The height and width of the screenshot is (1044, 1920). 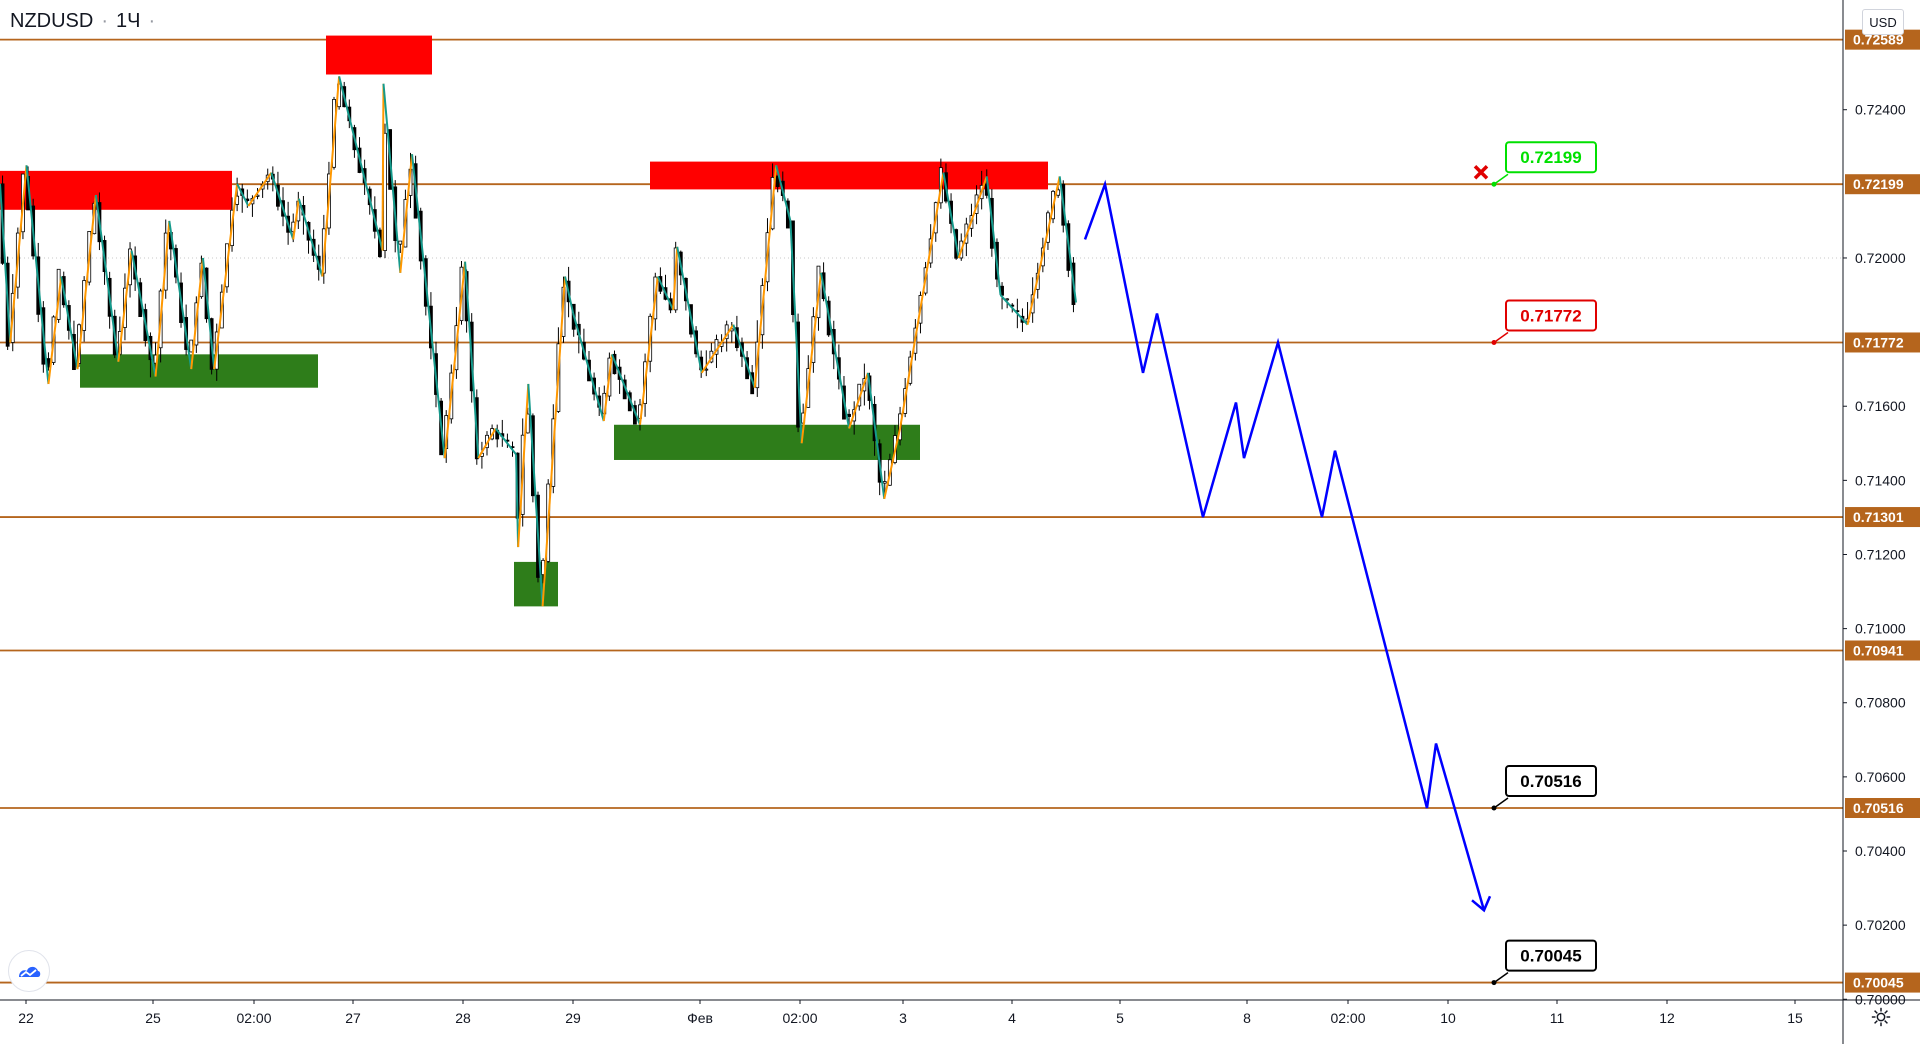 What do you see at coordinates (26, 1018) in the screenshot?
I see `x-tick-label-0: 22` at bounding box center [26, 1018].